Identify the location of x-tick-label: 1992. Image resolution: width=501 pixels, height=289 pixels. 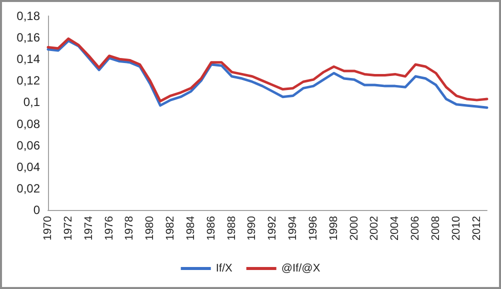
(272, 228).